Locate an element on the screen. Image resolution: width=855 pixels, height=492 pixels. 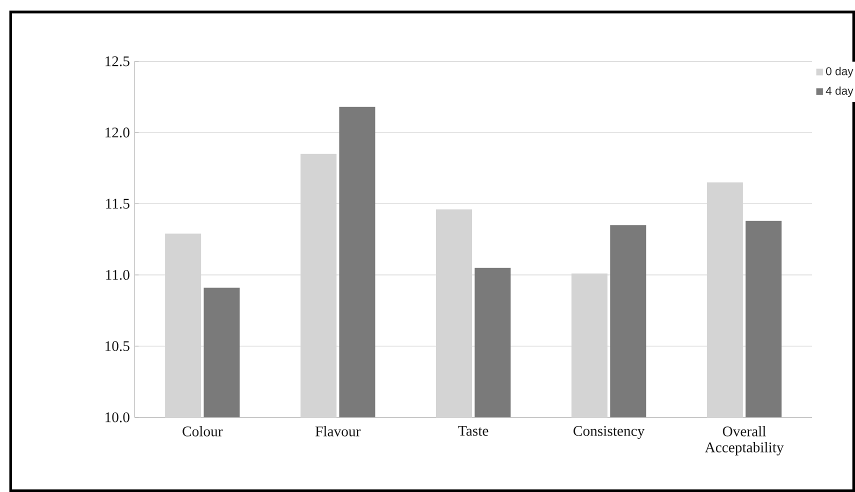
y-tick-label: 10.0 is located at coordinates (118, 417).